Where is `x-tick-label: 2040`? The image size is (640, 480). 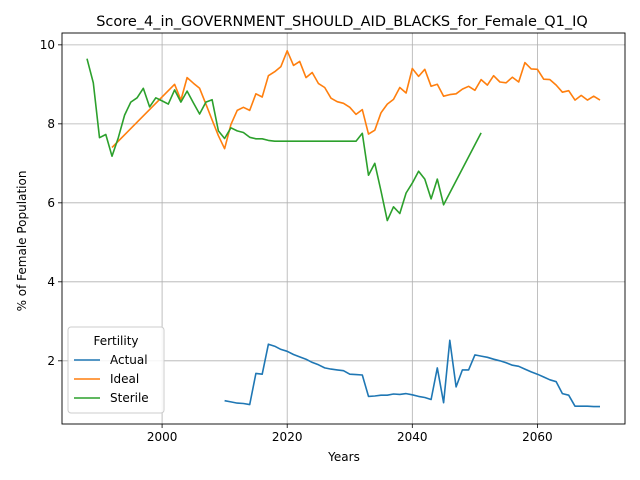
x-tick-label: 2040 is located at coordinates (412, 437).